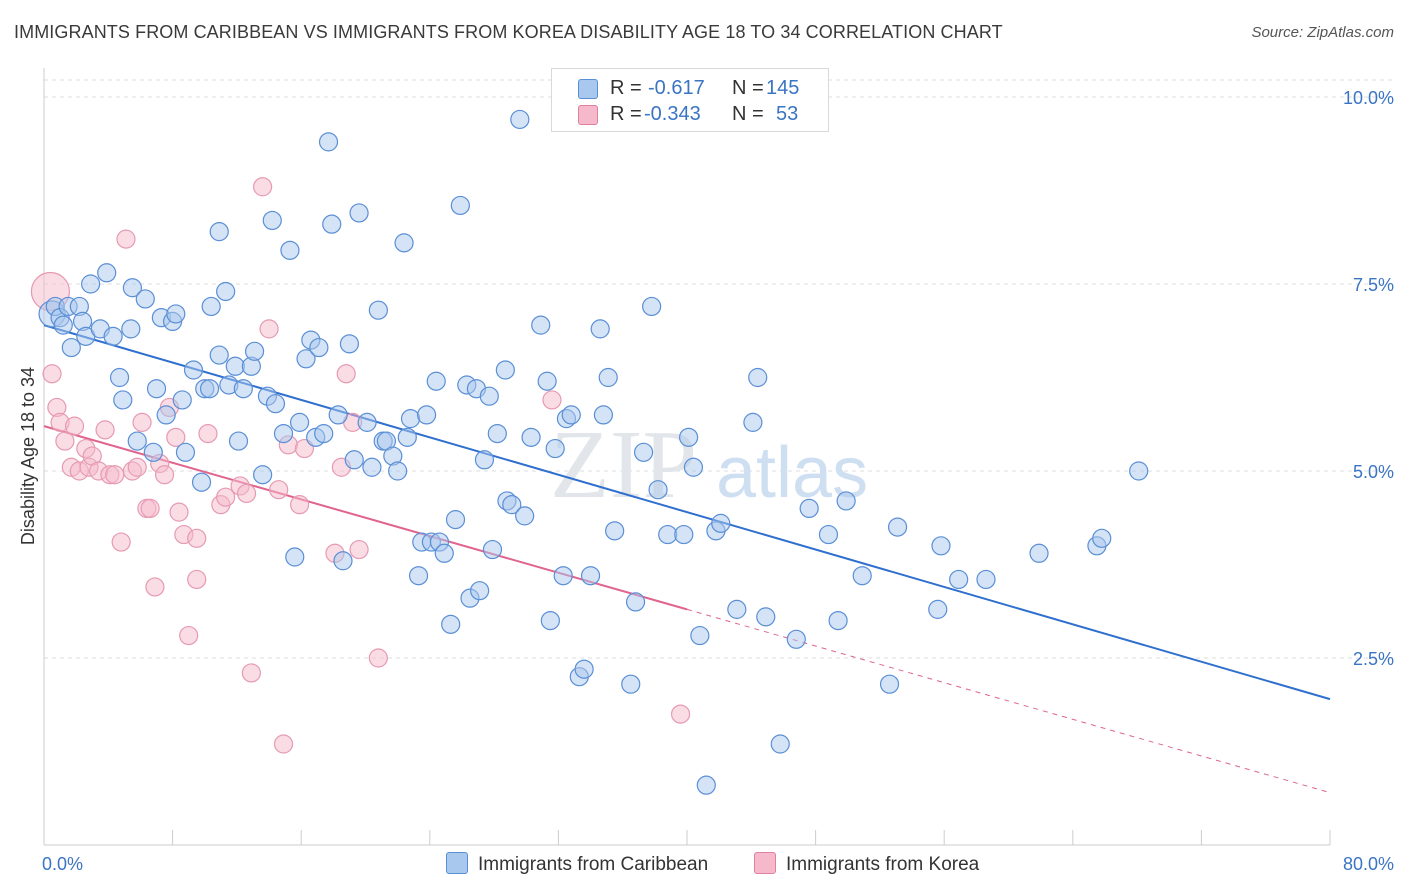  Describe the element at coordinates (457, 863) in the screenshot. I see `legend-swatch-caribbean` at that location.